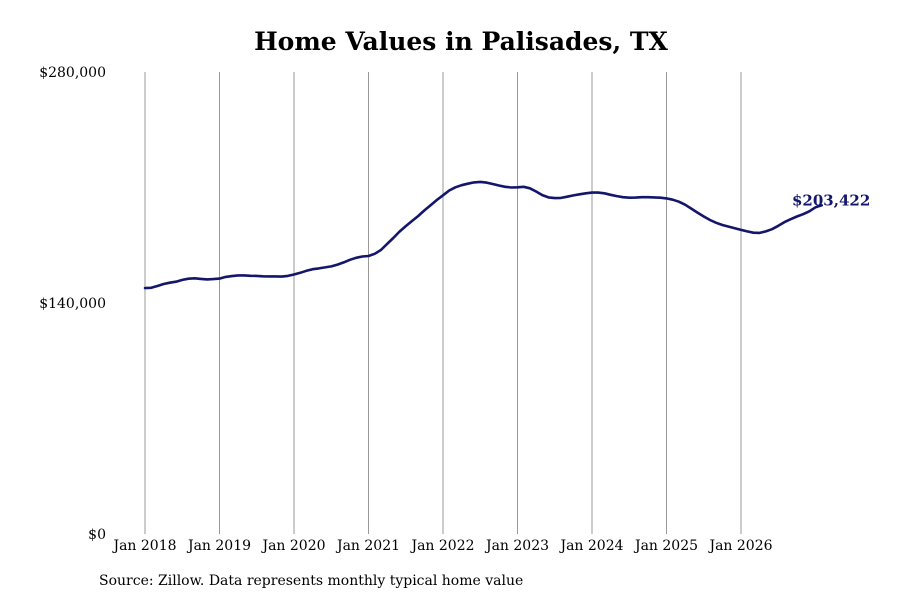 This screenshot has width=900, height=600. I want to click on x-tick-label: Jan 2018, so click(143, 546).